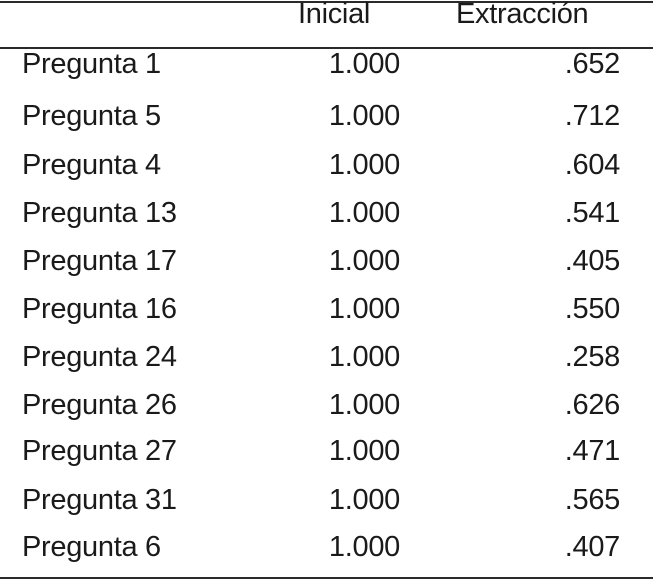 The height and width of the screenshot is (581, 653). Describe the element at coordinates (91, 165) in the screenshot. I see `row-label: Pregunta 4` at that location.